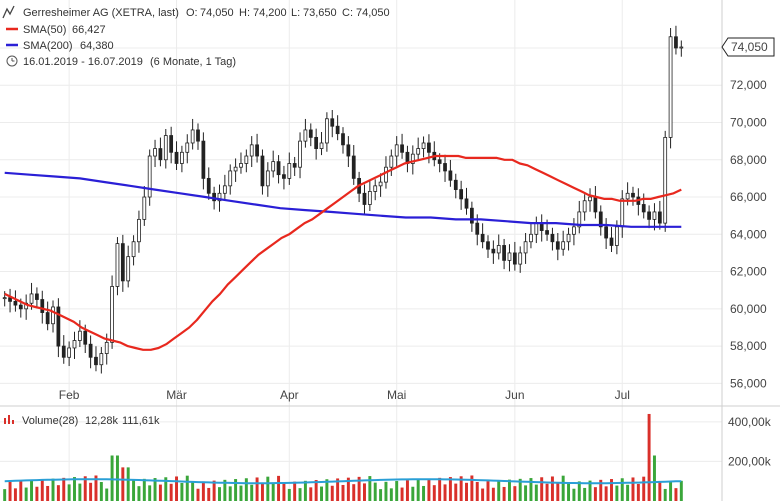 Image resolution: width=780 pixels, height=501 pixels. I want to click on open-value: 74,050, so click(217, 13).